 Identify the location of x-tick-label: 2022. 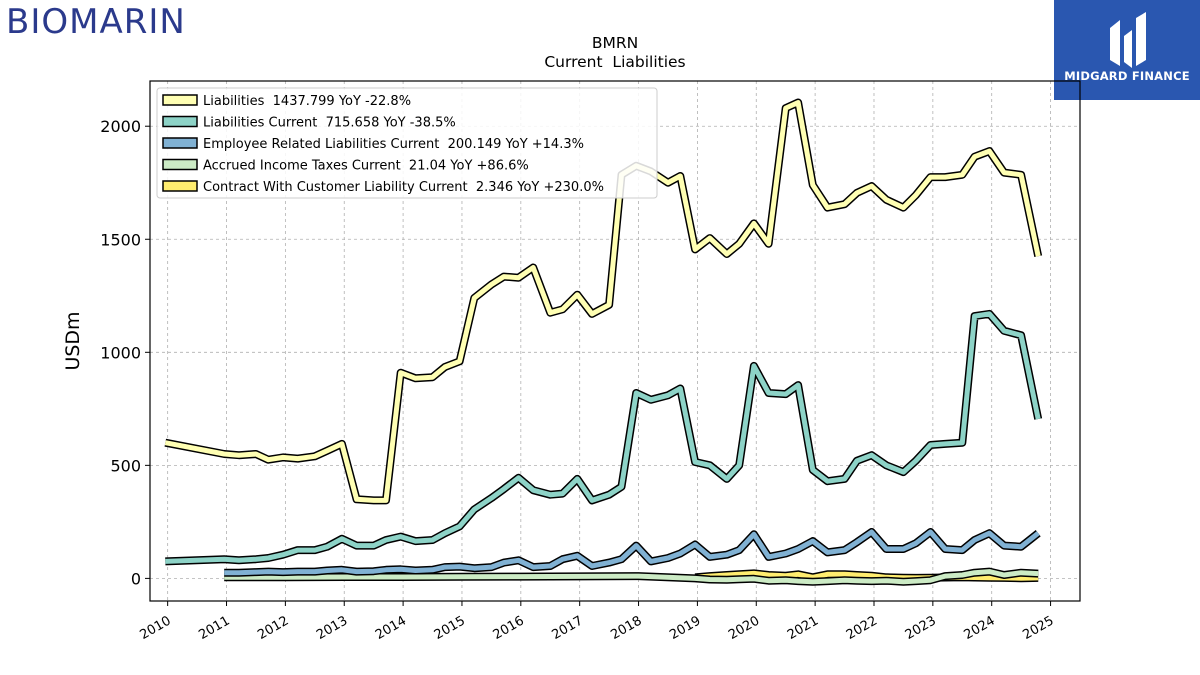
(862, 628).